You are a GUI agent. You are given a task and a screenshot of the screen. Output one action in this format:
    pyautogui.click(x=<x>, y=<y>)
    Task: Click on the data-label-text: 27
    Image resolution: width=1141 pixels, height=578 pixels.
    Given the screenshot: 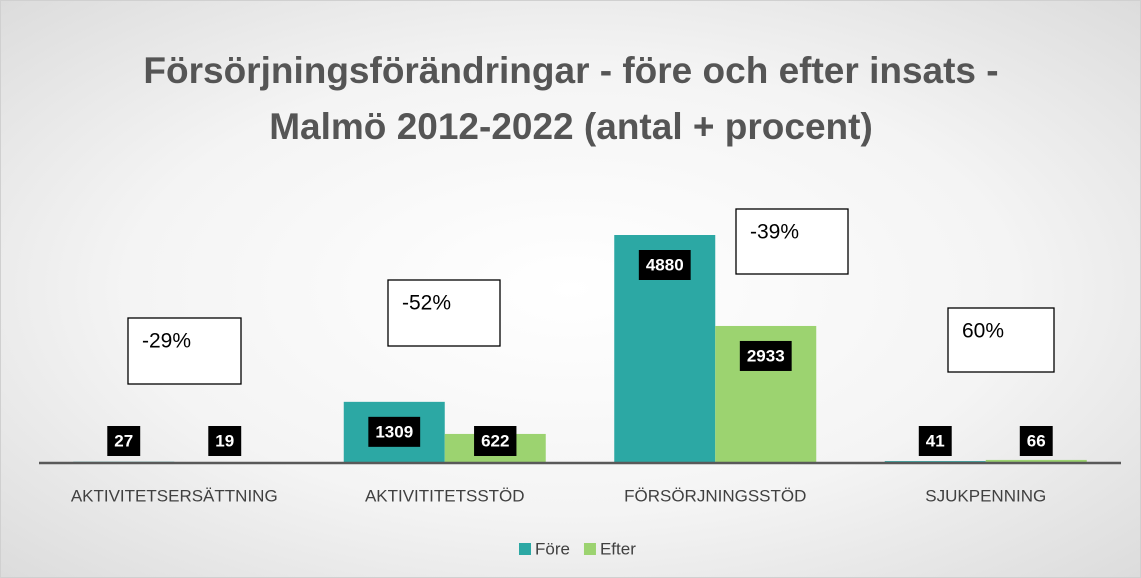 What is the action you would take?
    pyautogui.click(x=123, y=440)
    